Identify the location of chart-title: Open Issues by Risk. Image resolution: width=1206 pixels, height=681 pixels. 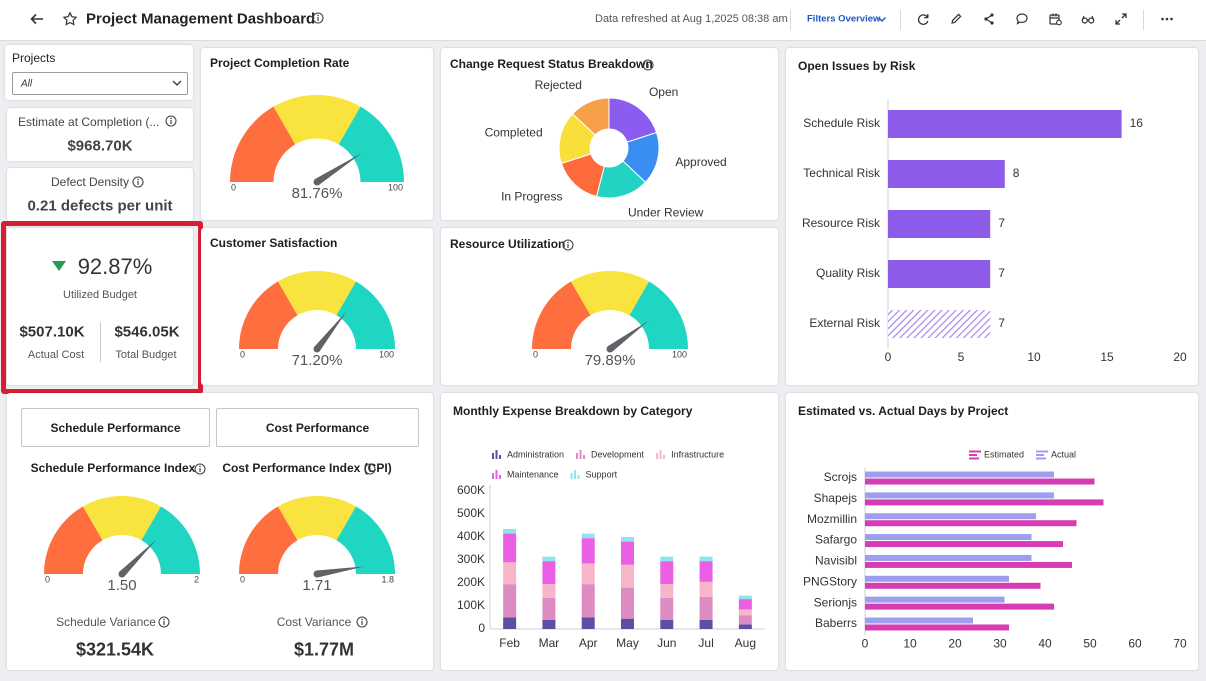
(857, 66).